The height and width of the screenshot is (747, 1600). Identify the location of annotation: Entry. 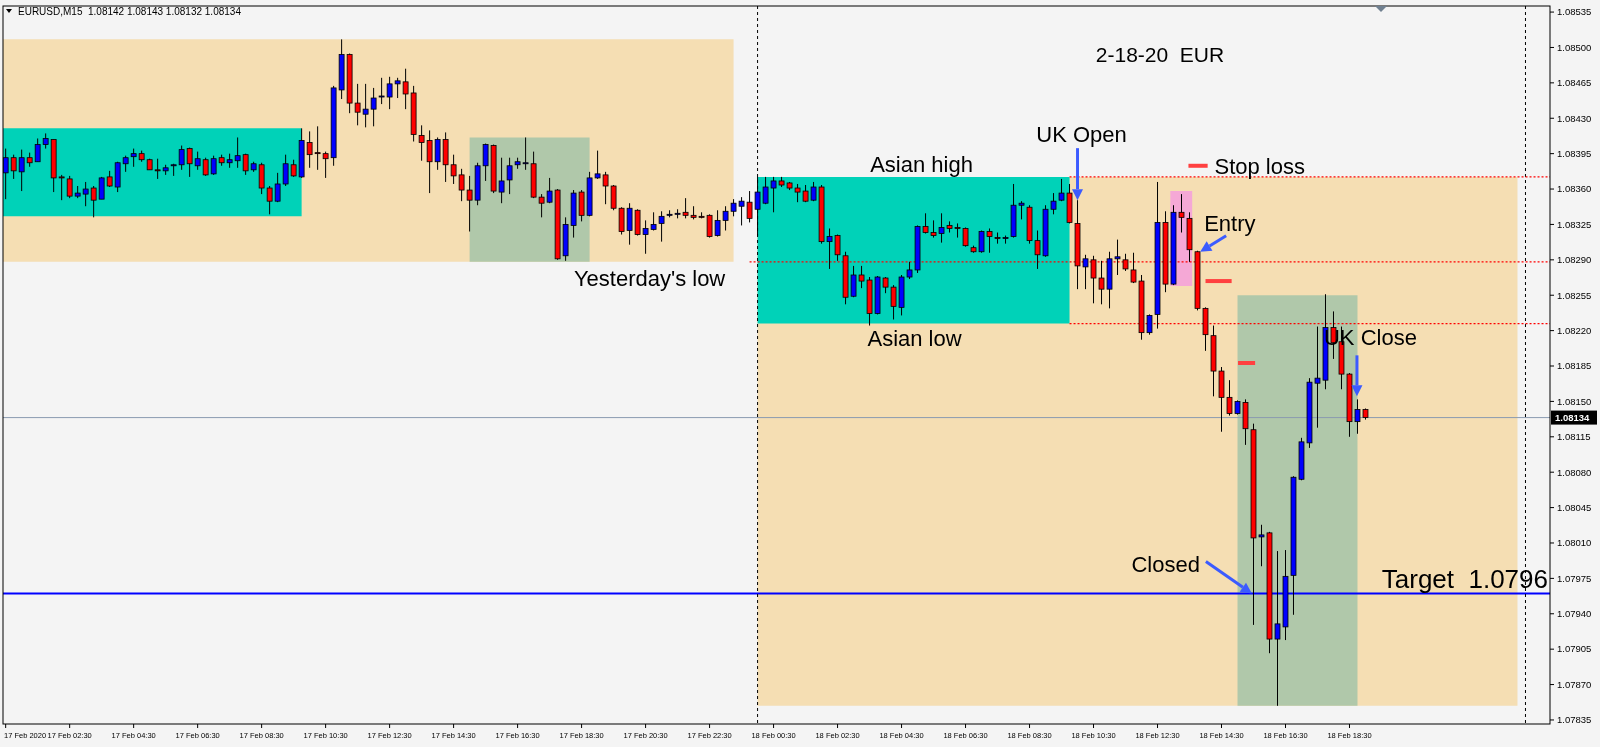
(1230, 223).